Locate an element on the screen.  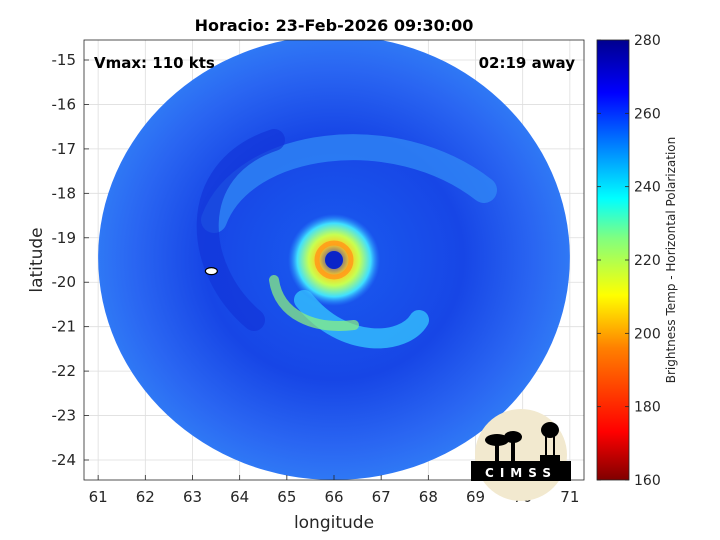
eyewall-ring is located at coordinates (334, 260).